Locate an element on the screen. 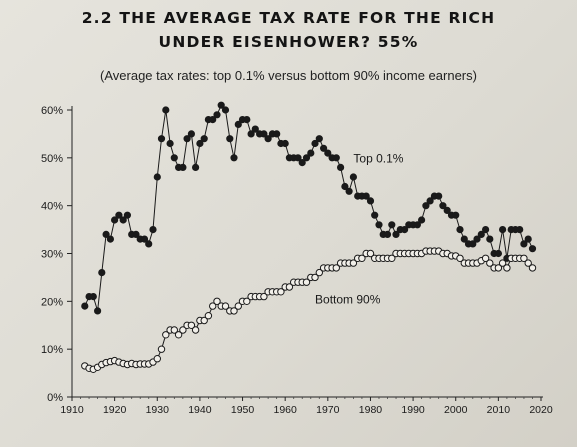  x-tick-label: 2000 is located at coordinates (456, 410).